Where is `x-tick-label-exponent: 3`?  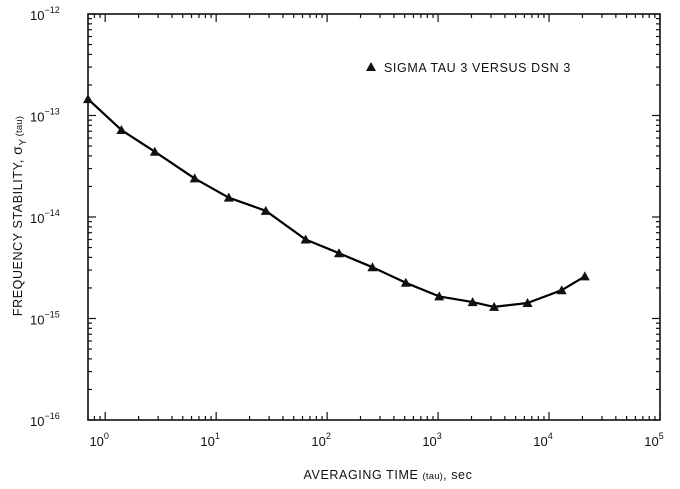 x-tick-label-exponent: 3 is located at coordinates (439, 436).